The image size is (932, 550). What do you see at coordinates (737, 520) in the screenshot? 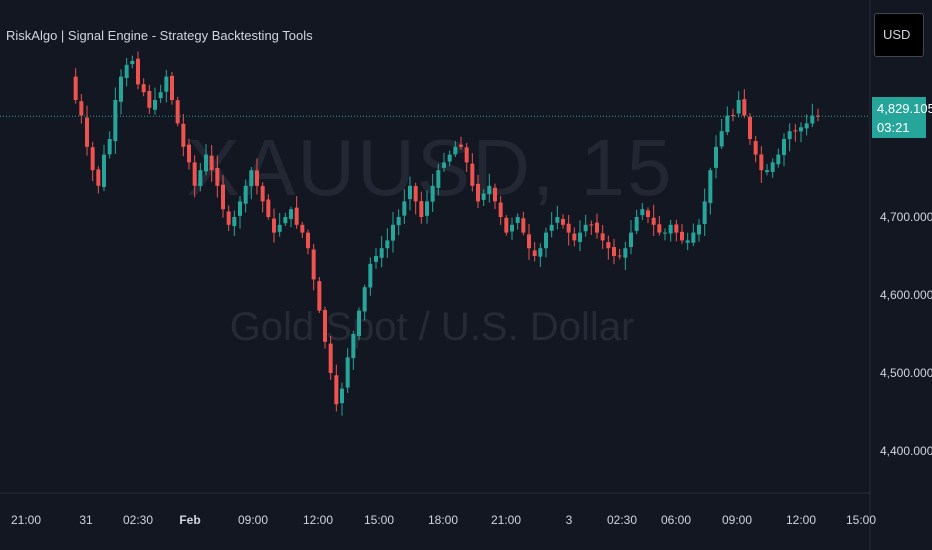
I see `x-tick-label: 09:00` at bounding box center [737, 520].